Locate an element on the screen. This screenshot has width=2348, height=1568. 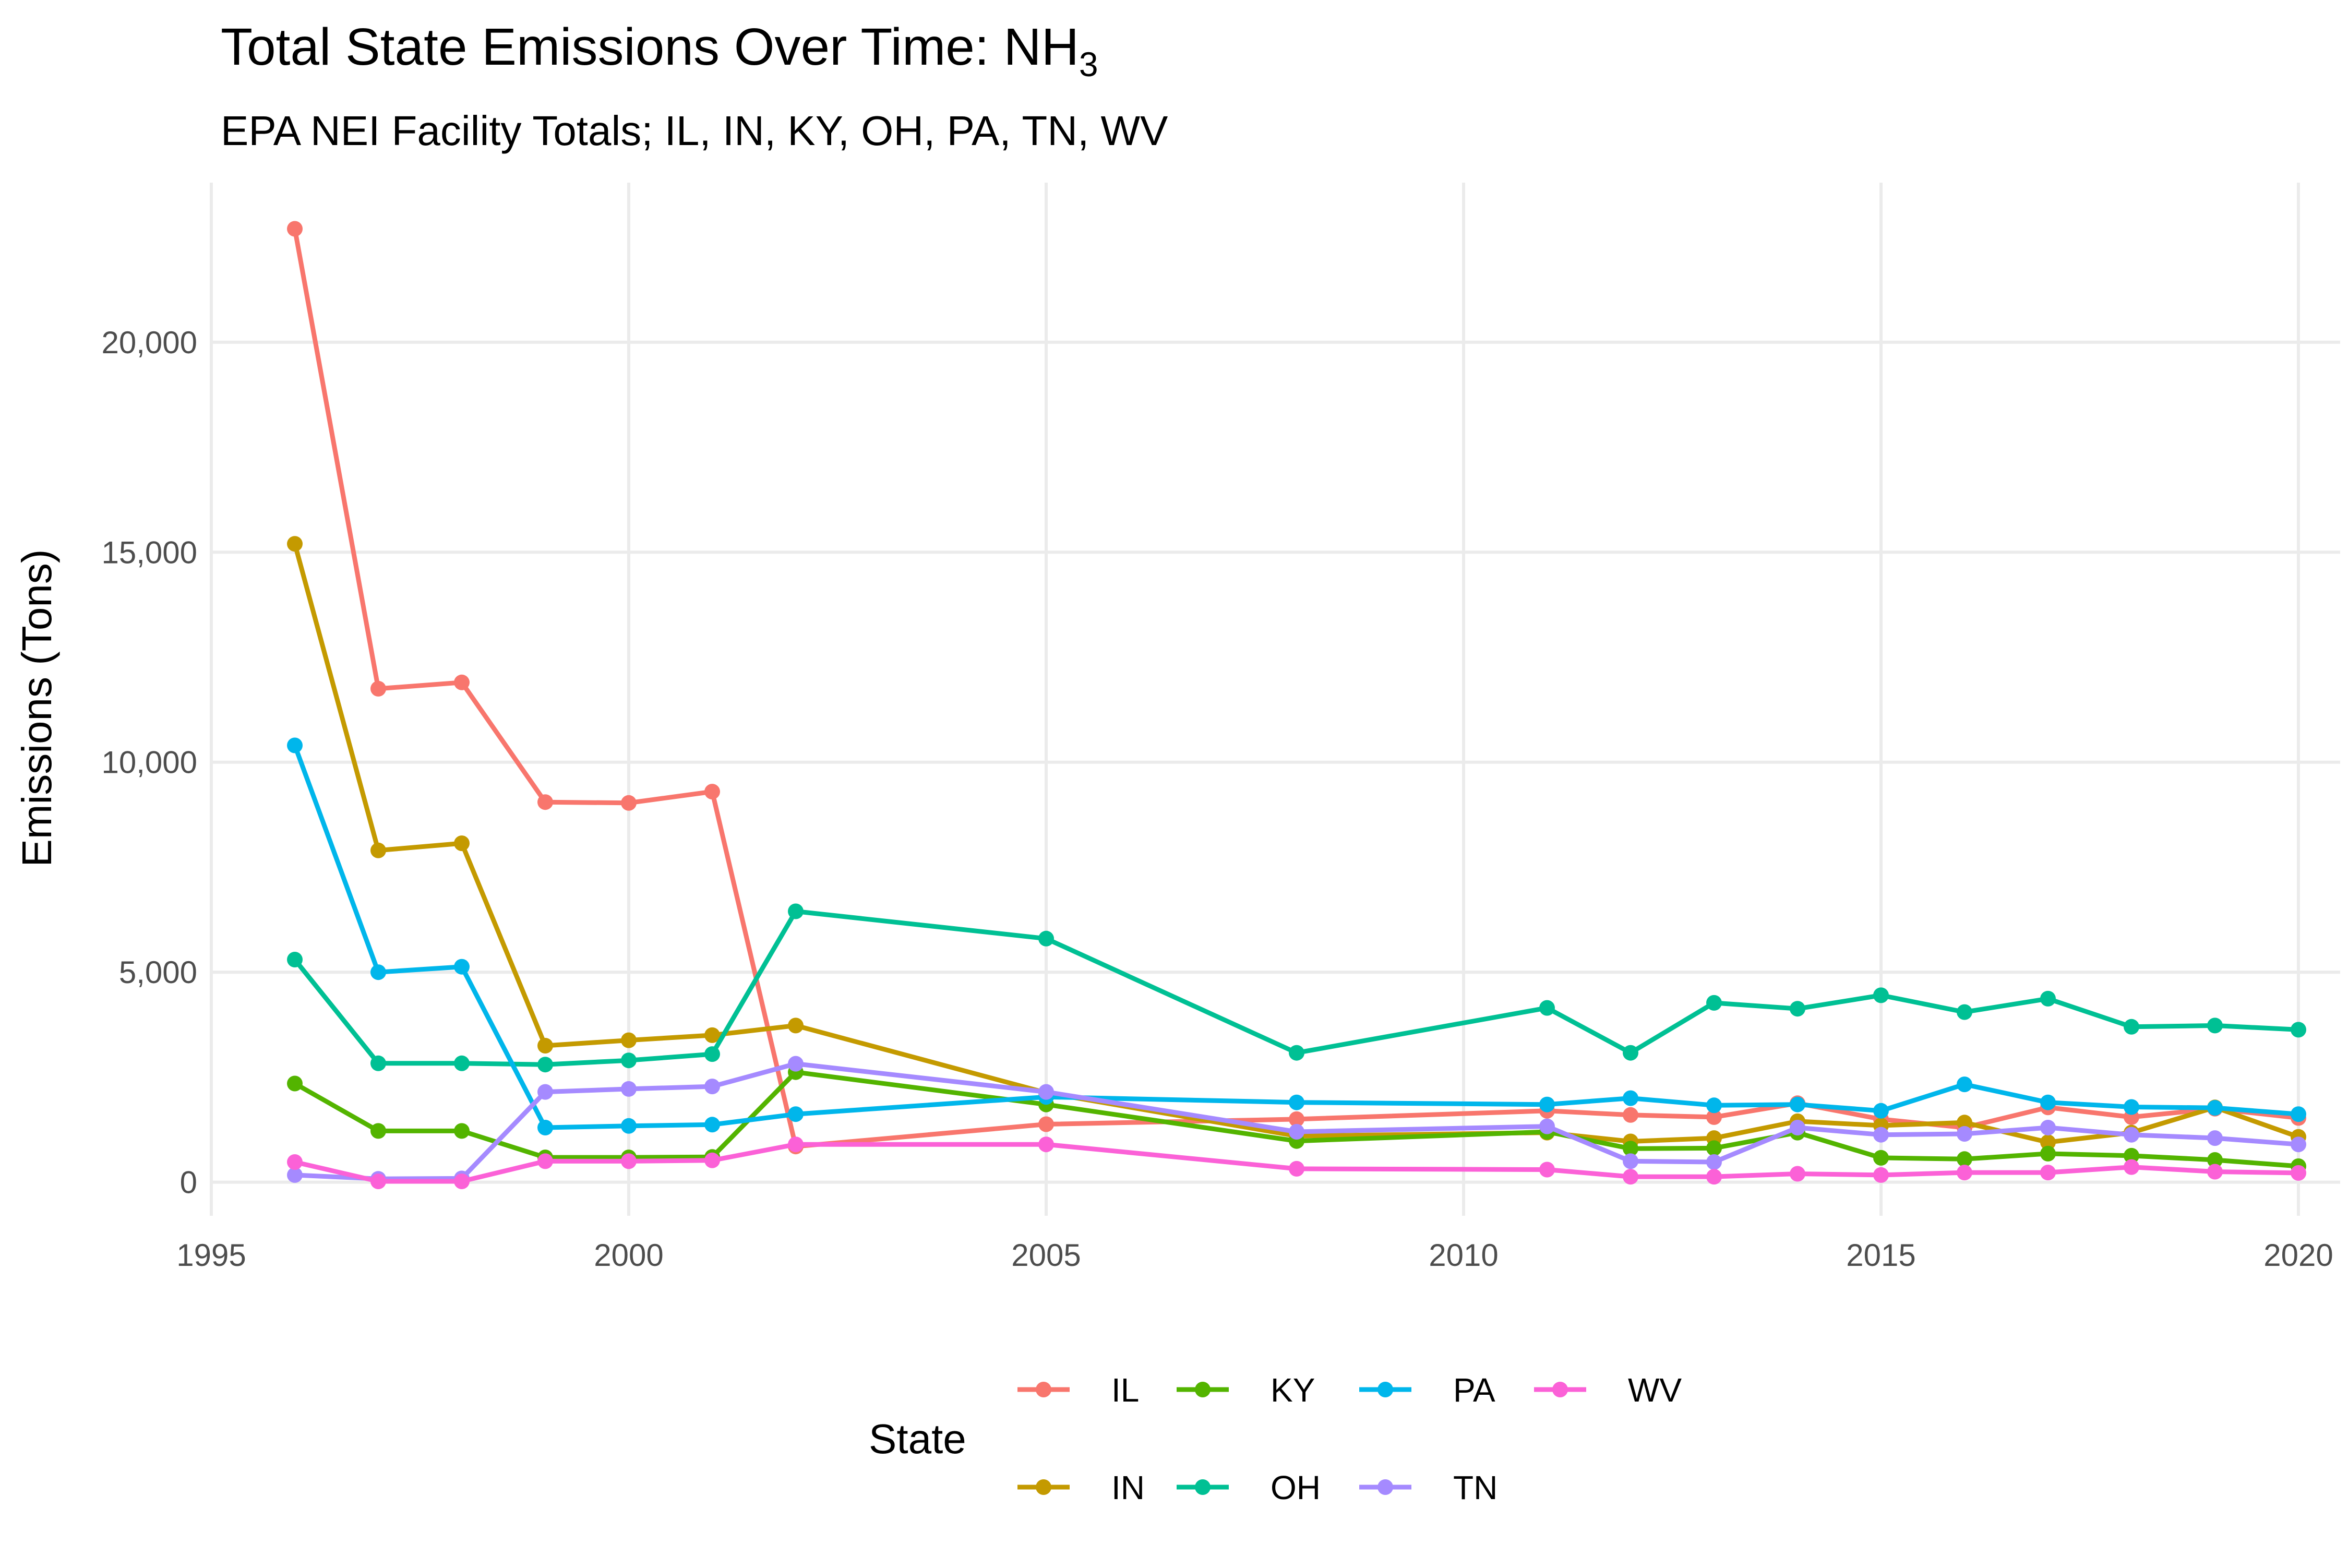
legend-item-in: IN is located at coordinates (1081, 1487).